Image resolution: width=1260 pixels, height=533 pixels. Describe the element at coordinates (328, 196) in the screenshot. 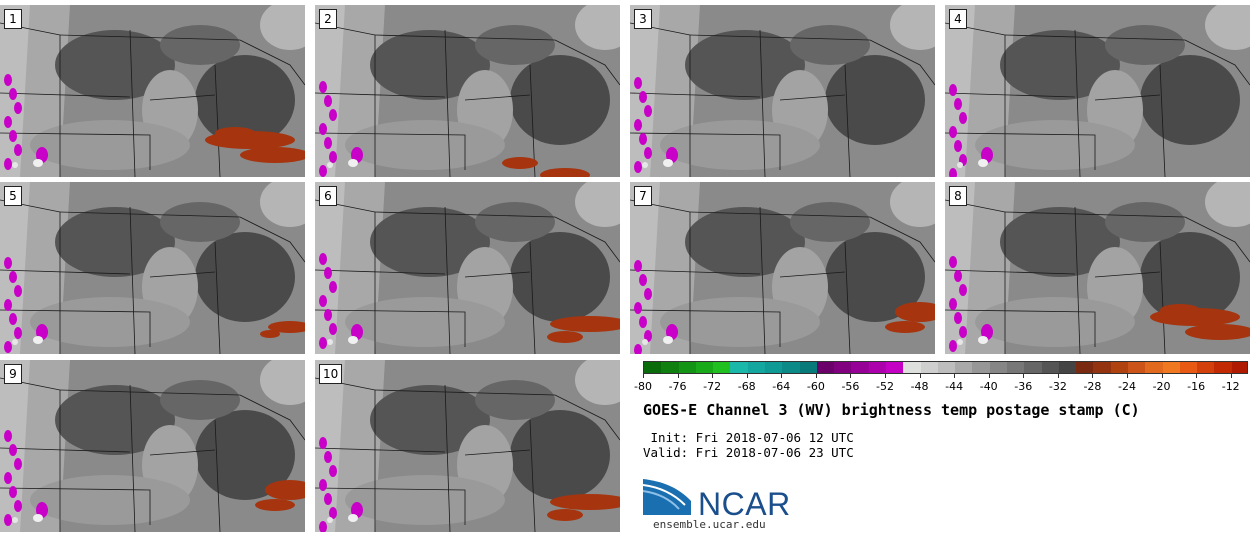

I see `panel-label-6: 6` at that location.